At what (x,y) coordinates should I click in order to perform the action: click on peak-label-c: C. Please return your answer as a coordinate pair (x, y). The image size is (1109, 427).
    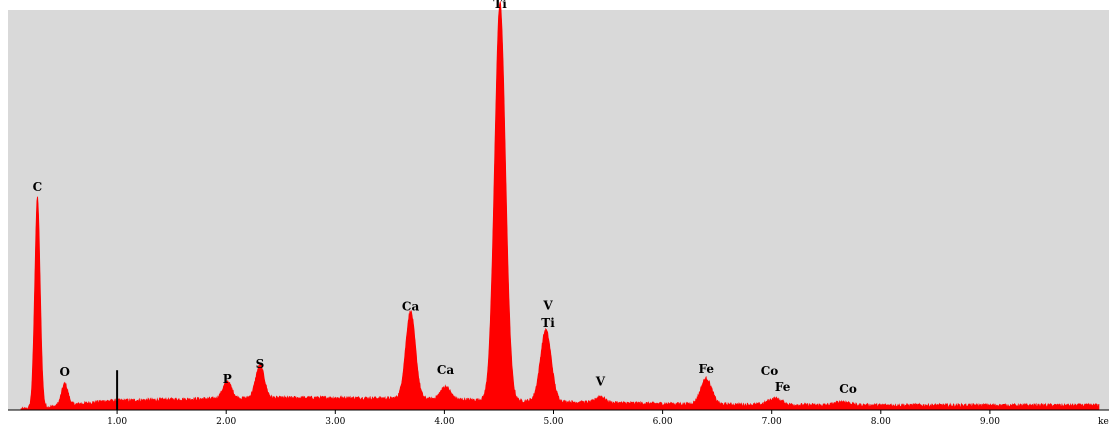
    Looking at the image, I should click on (38, 187).